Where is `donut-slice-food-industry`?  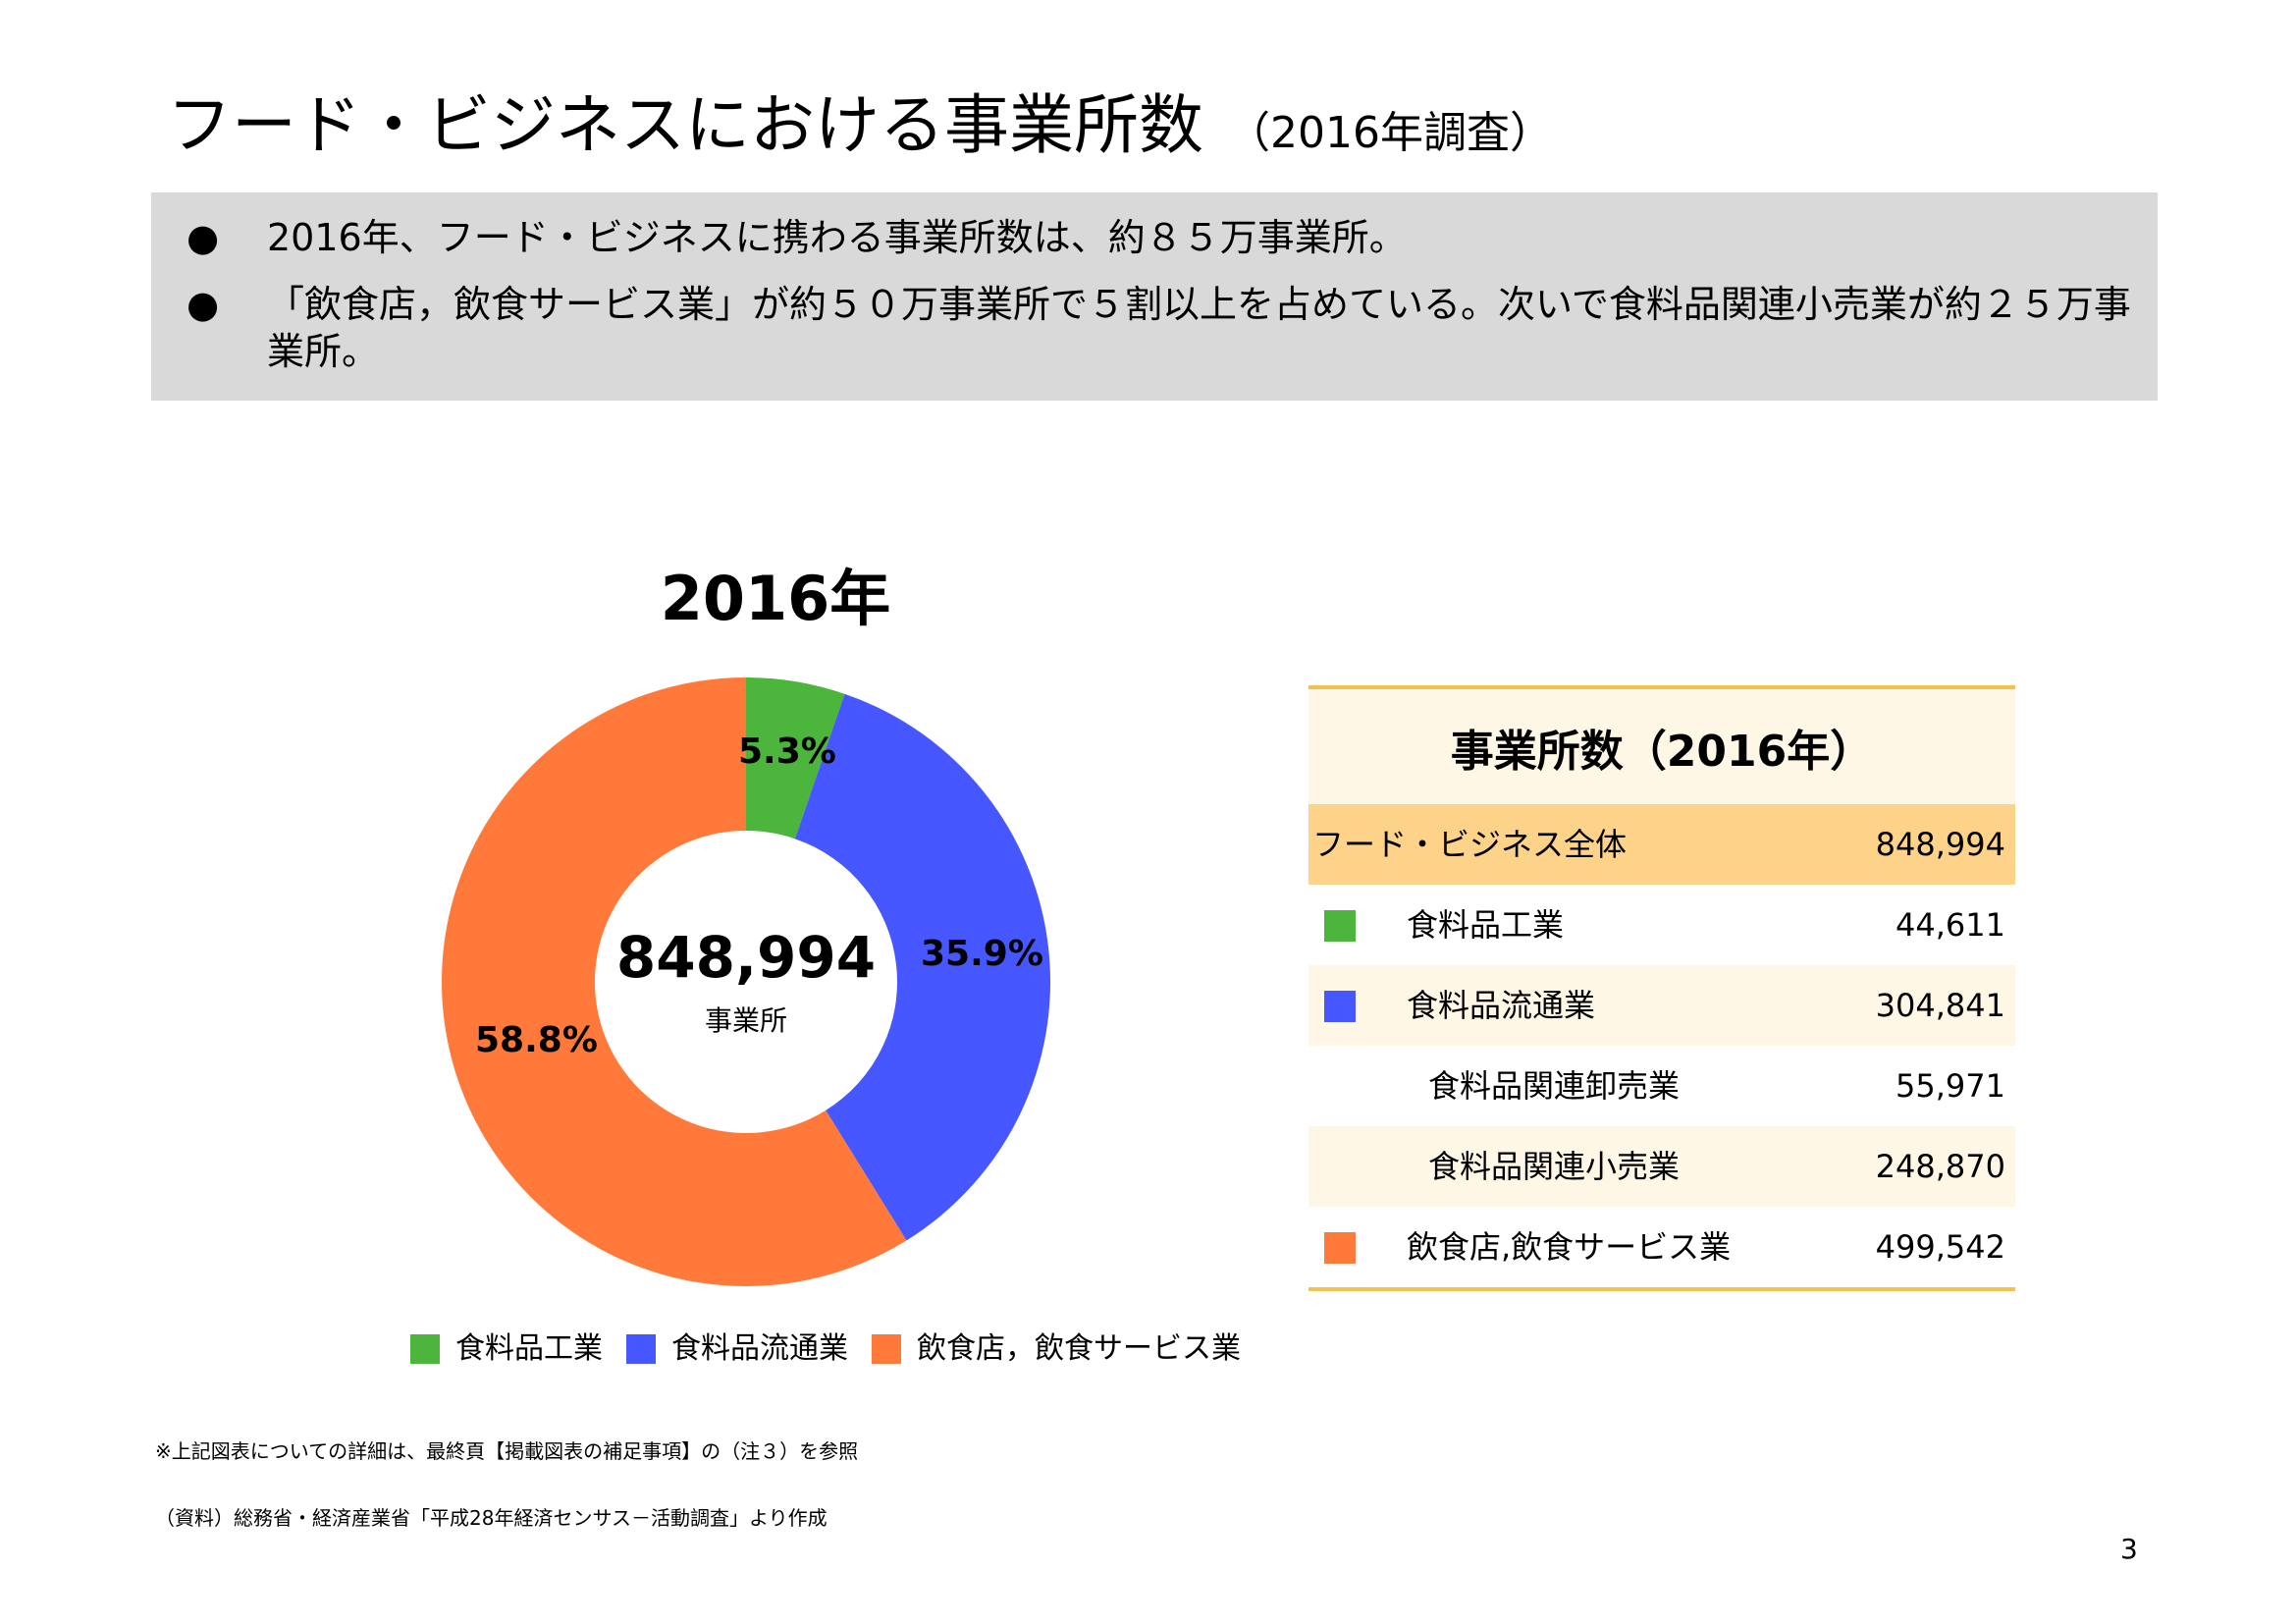 donut-slice-food-industry is located at coordinates (795, 758).